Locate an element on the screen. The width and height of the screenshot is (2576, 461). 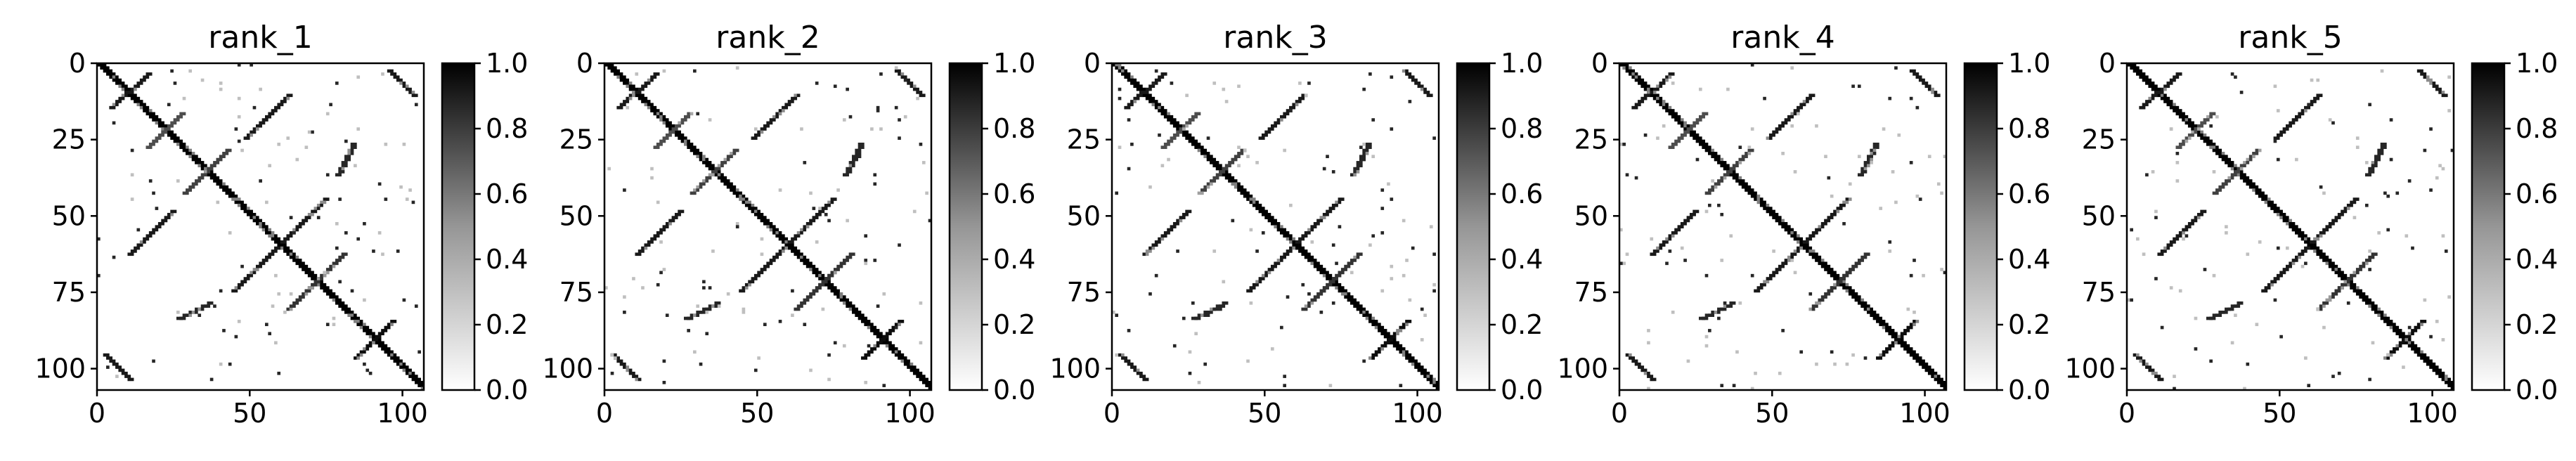
colorbar-tick-label: 0.4 is located at coordinates (1522, 259).